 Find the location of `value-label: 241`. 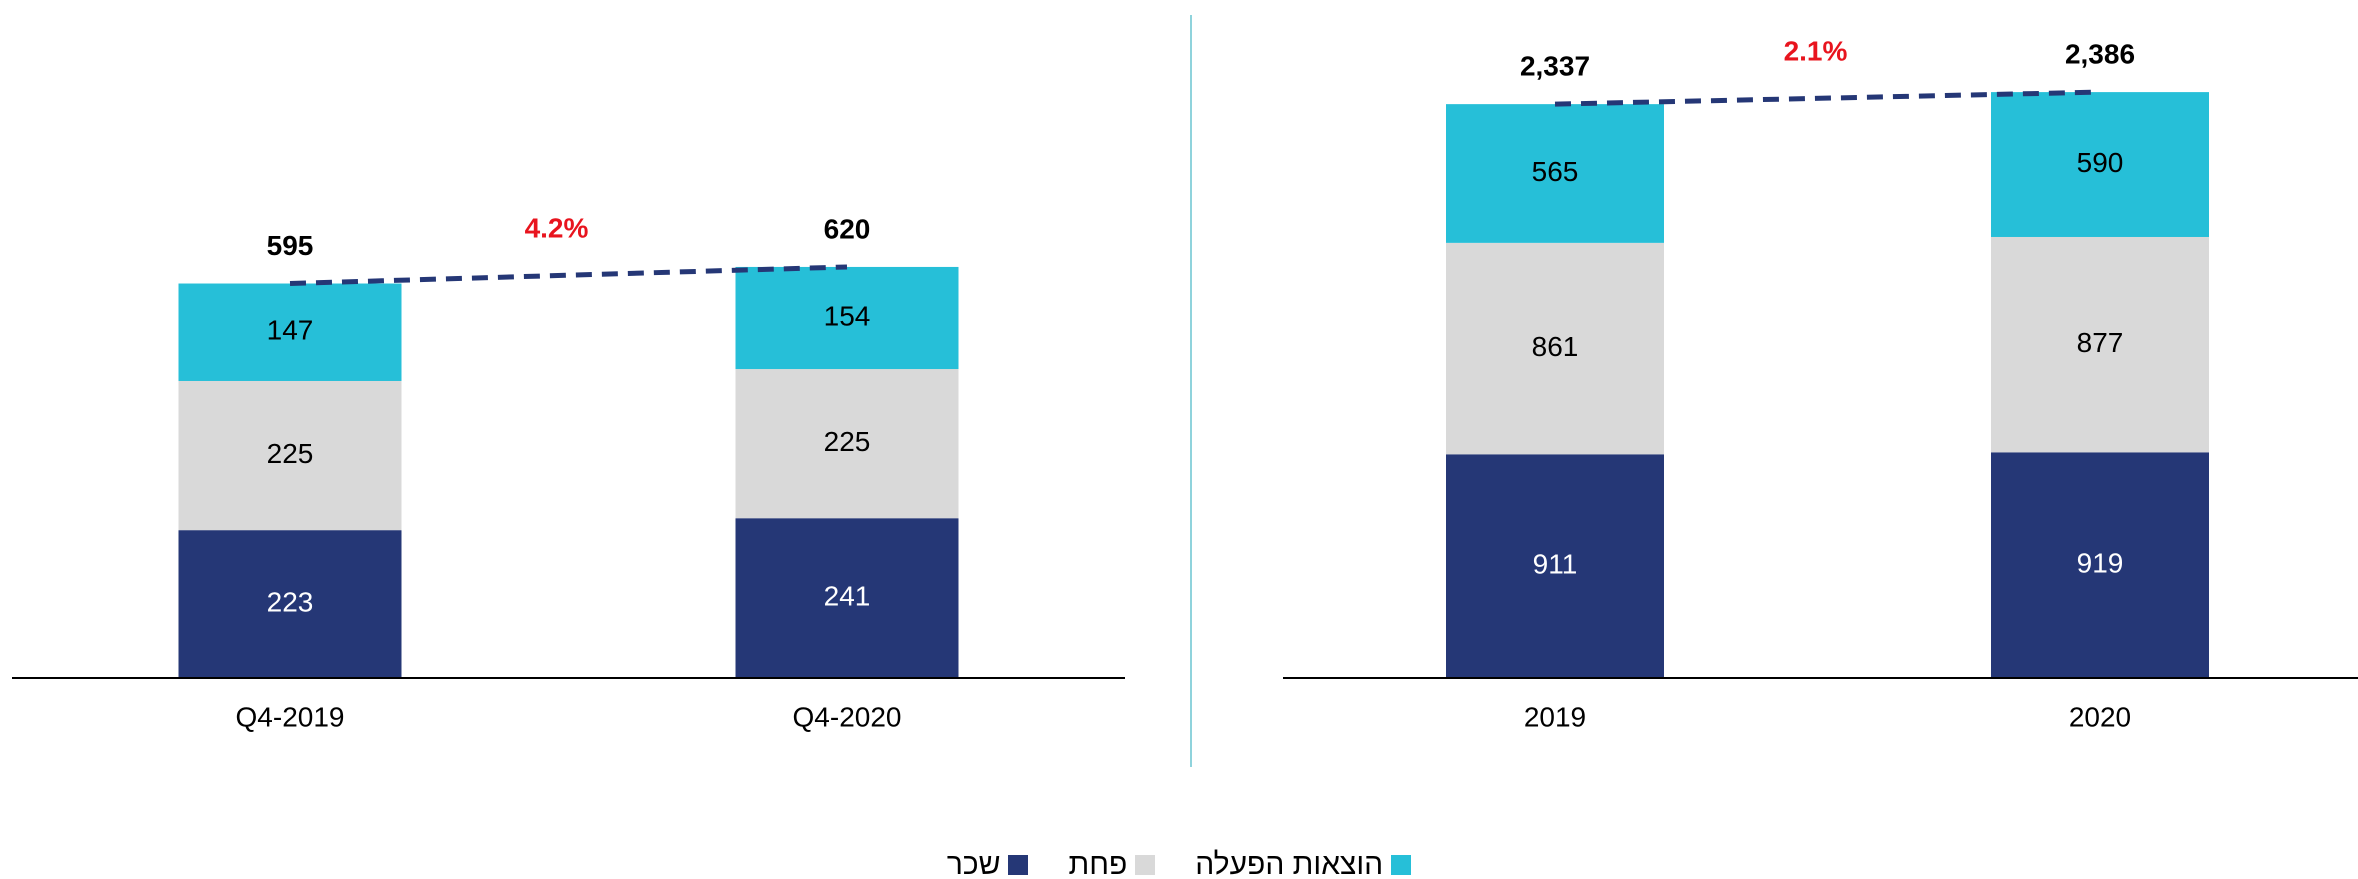

value-label: 241 is located at coordinates (847, 595).